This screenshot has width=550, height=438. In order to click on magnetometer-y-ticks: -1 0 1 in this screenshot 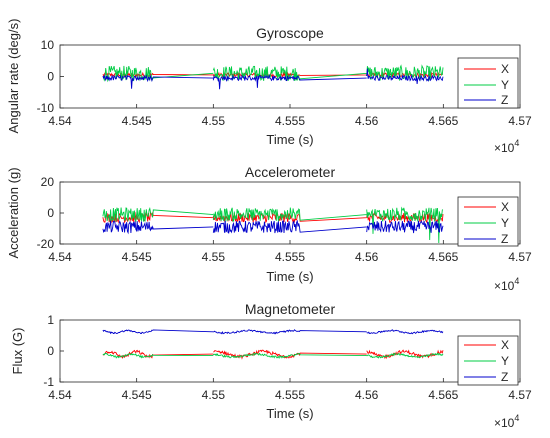, I will do `click(53, 351)`.